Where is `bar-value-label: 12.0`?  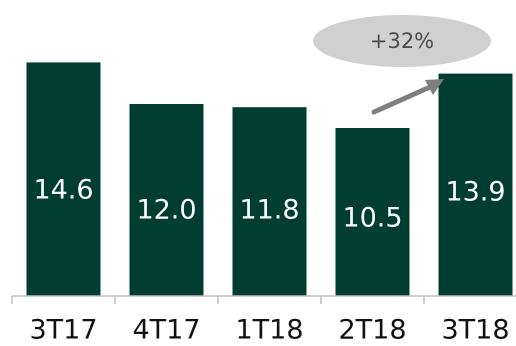 bar-value-label: 12.0 is located at coordinates (166, 210).